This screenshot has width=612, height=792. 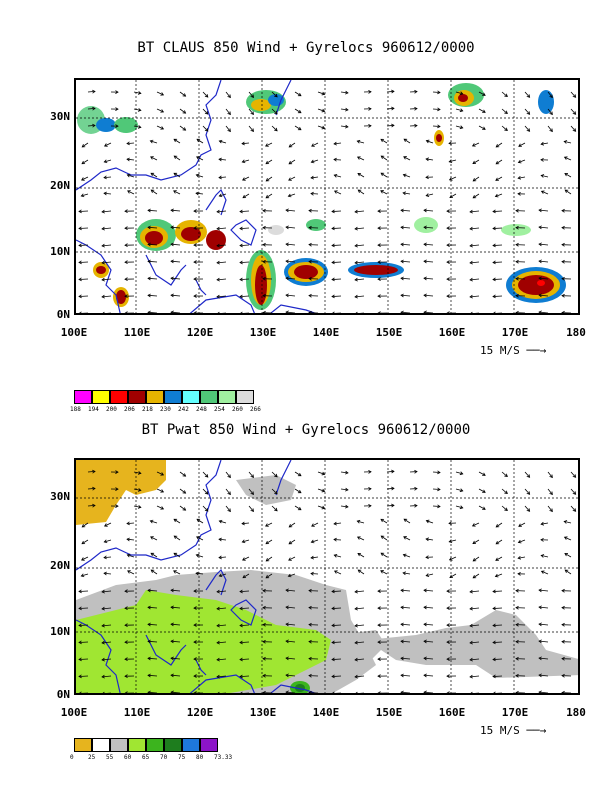 What do you see at coordinates (513, 350) in the screenshot?
I see `map1-scale-label: 15 M/S ──→` at bounding box center [513, 350].